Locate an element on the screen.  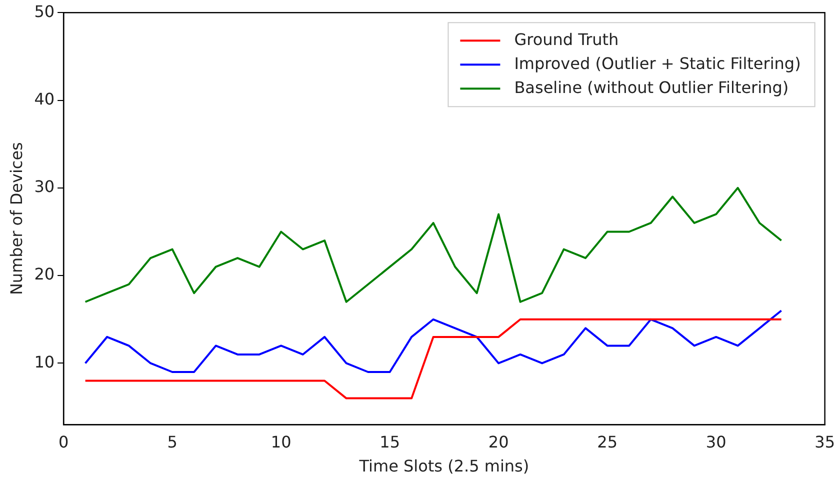
y-tick-label: 50 is located at coordinates (44, 11).